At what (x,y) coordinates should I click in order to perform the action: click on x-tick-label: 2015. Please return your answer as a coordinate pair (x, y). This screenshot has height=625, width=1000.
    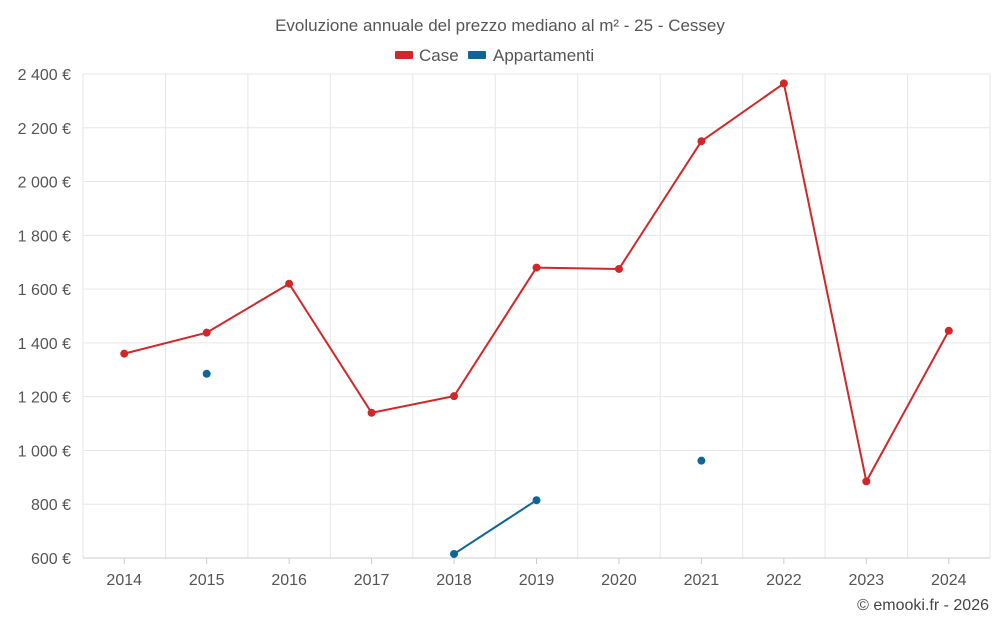
    Looking at the image, I should click on (207, 580).